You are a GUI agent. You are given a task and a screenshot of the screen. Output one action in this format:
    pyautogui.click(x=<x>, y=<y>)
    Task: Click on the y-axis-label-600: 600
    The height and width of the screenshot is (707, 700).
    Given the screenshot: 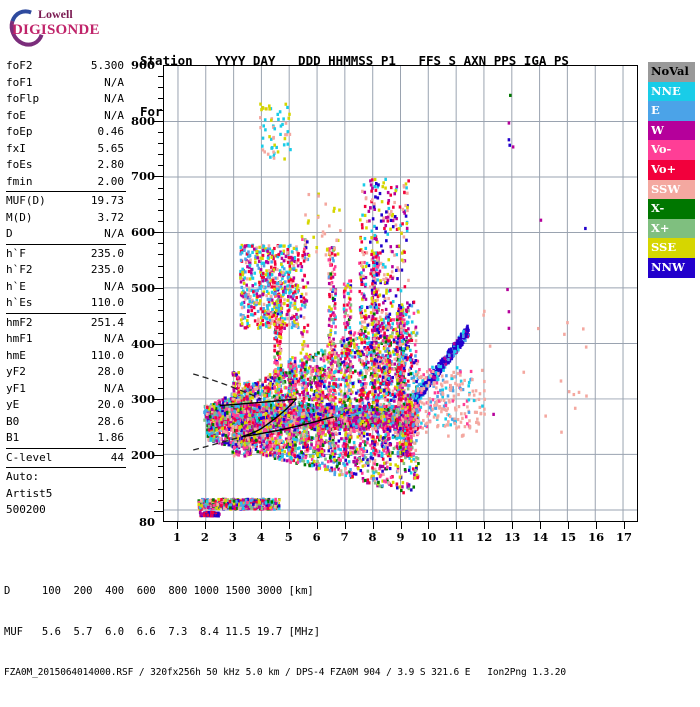 What is the action you would take?
    pyautogui.click(x=134, y=232)
    